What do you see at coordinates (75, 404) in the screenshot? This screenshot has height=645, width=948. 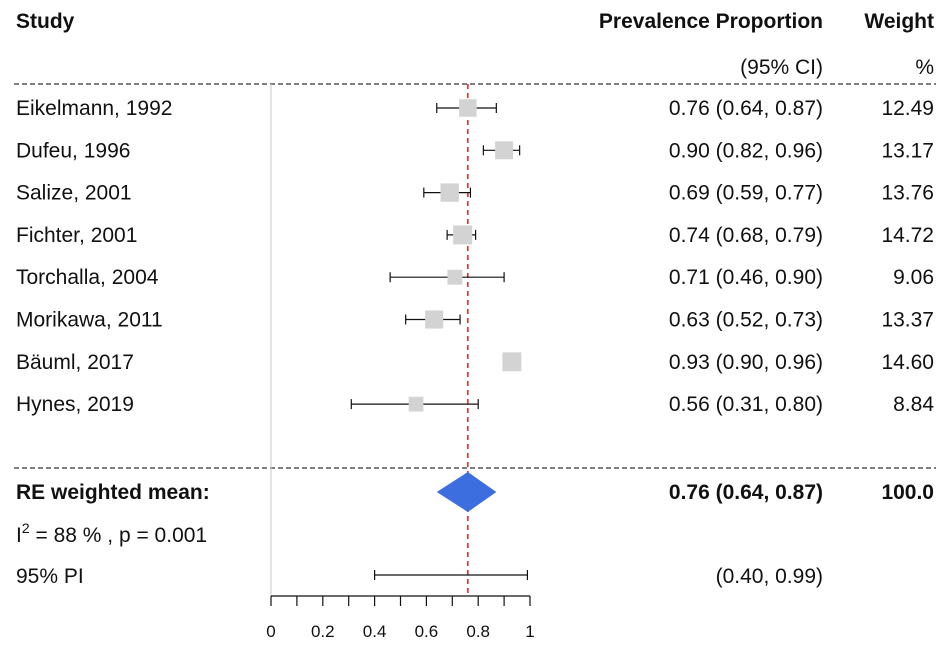 I see `study-label: Hynes, 2019` at bounding box center [75, 404].